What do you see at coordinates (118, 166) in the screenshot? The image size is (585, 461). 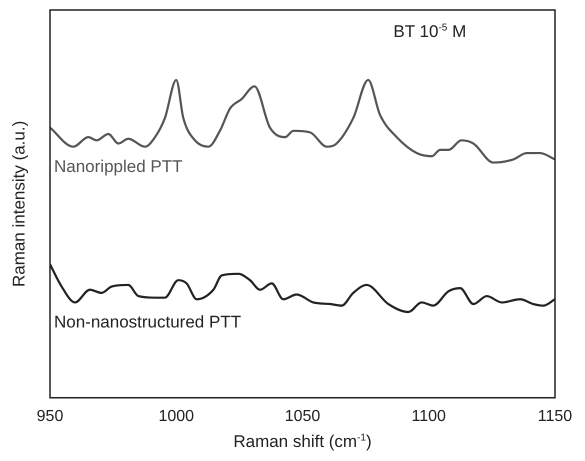 I see `series-label: Nanorippled PTT` at bounding box center [118, 166].